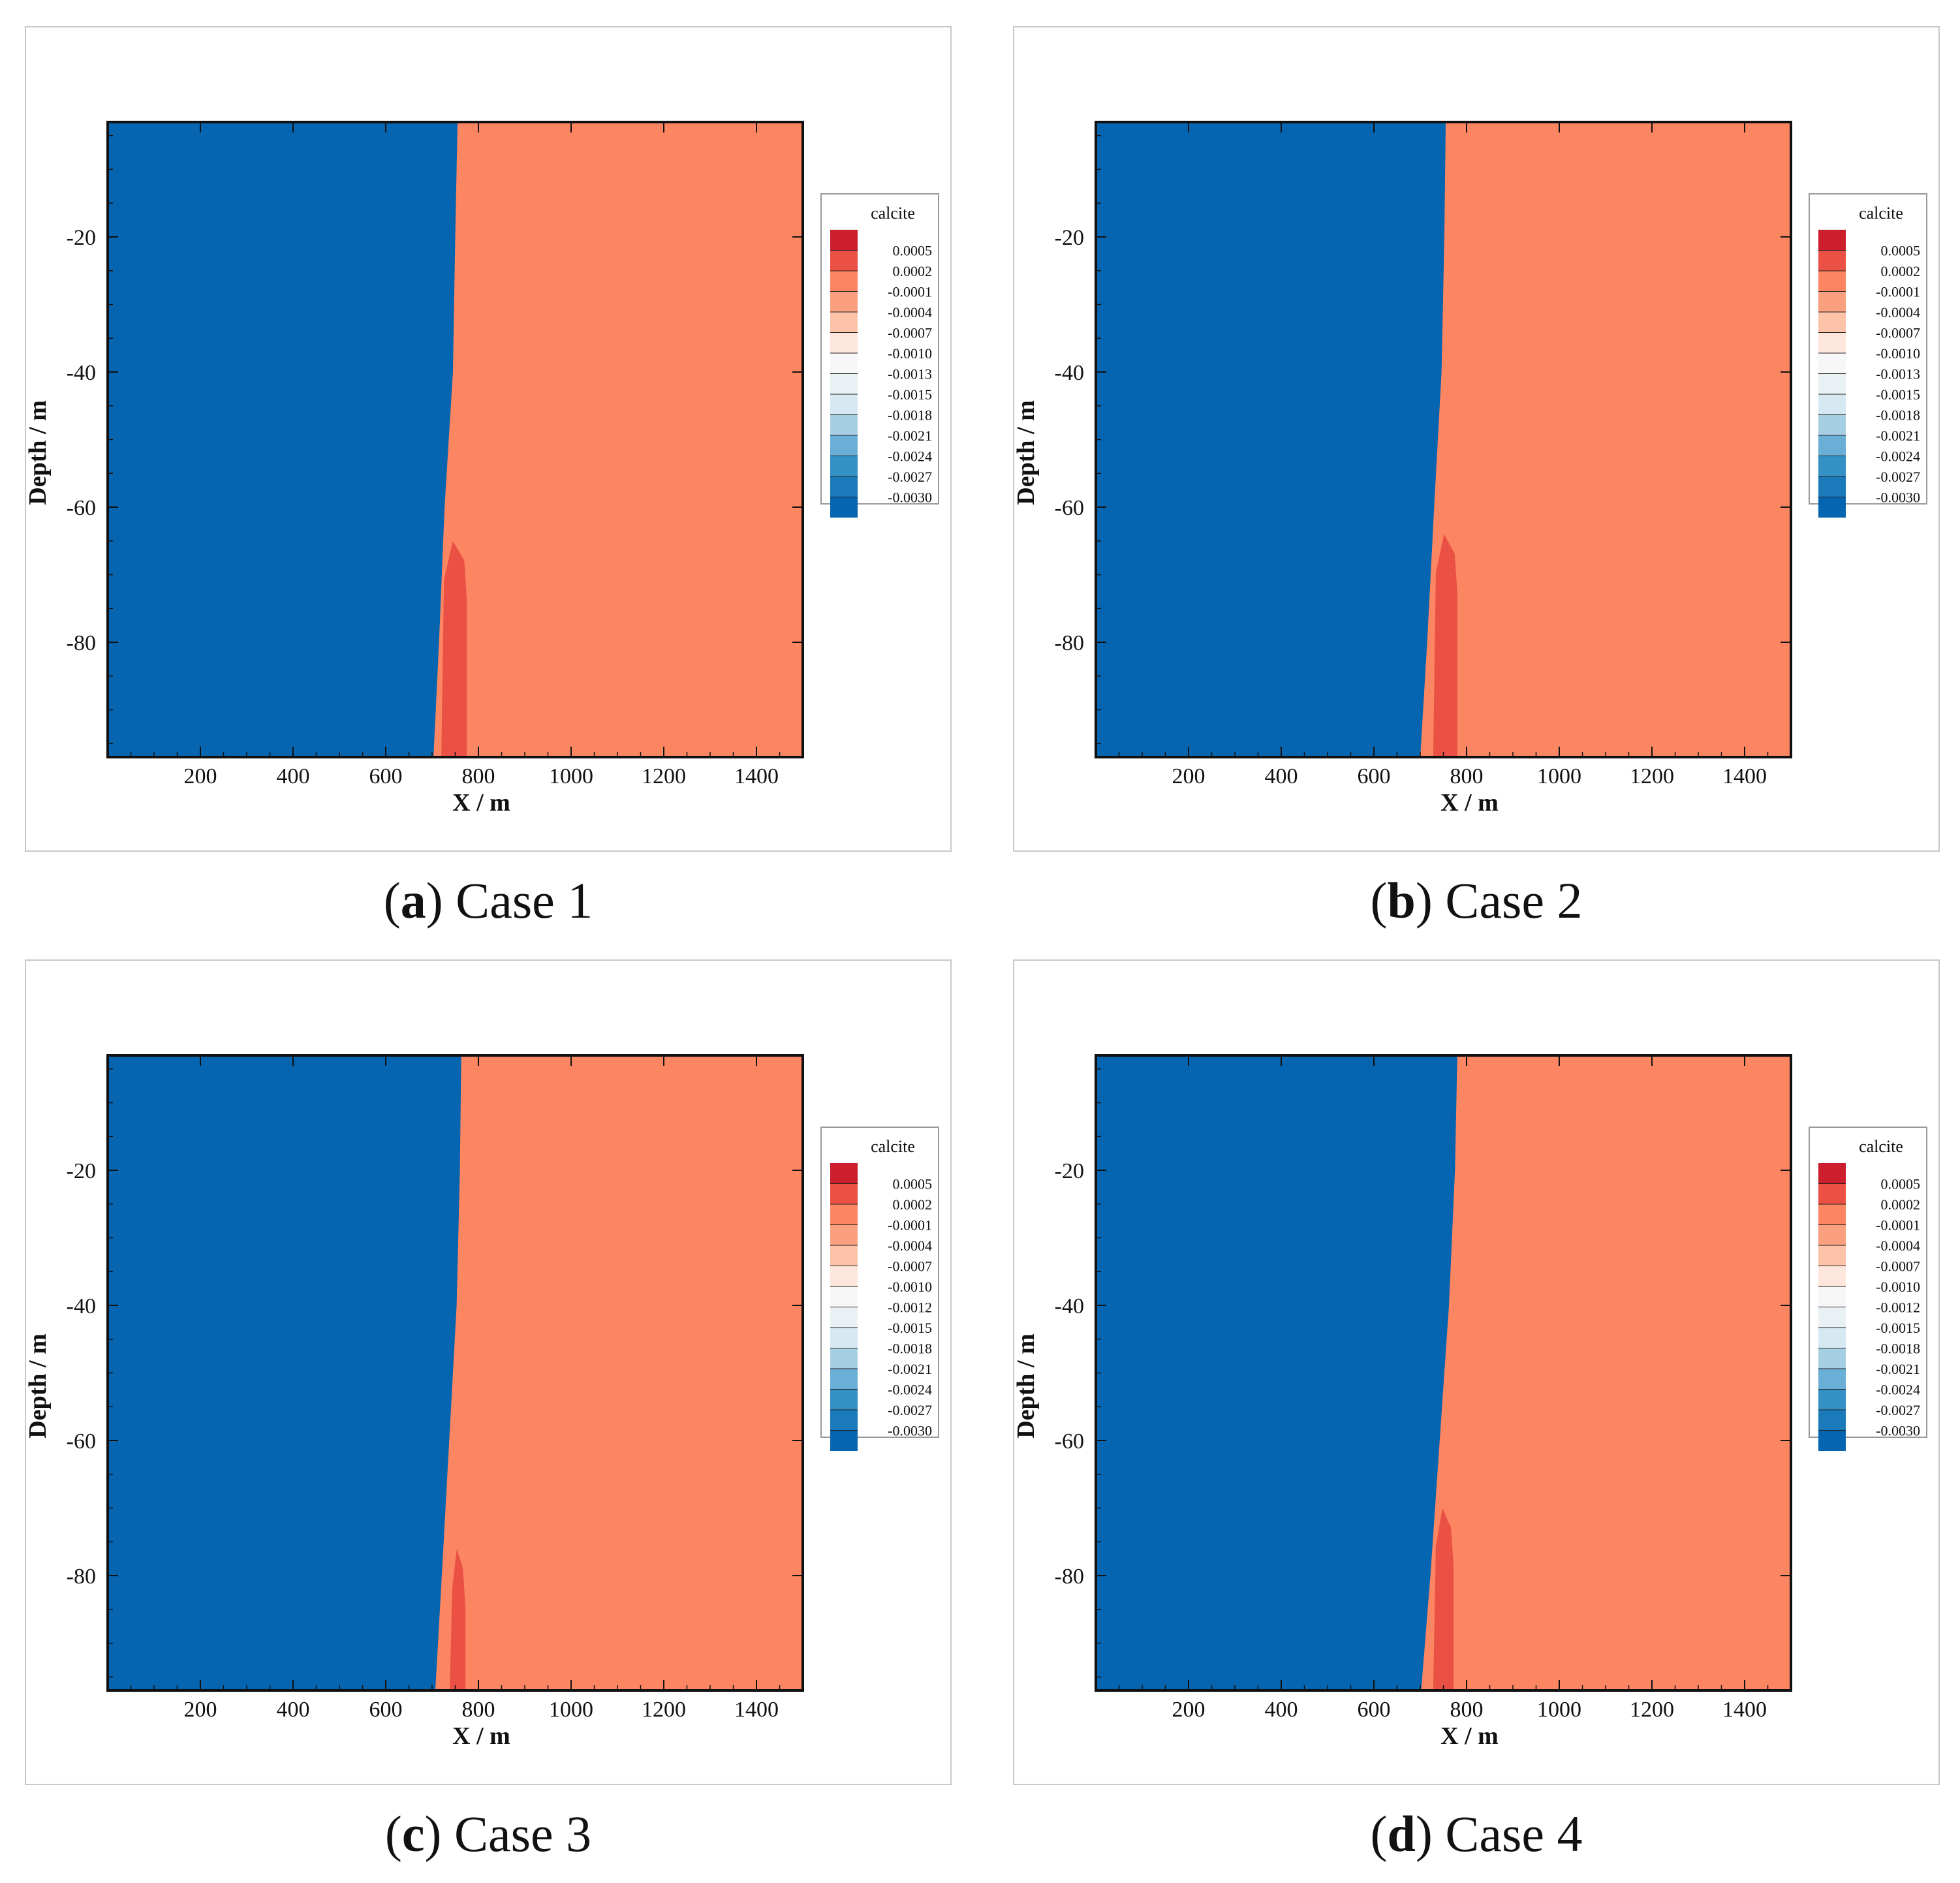  Describe the element at coordinates (1881, 1146) in the screenshot. I see `legend-title: calcite` at that location.